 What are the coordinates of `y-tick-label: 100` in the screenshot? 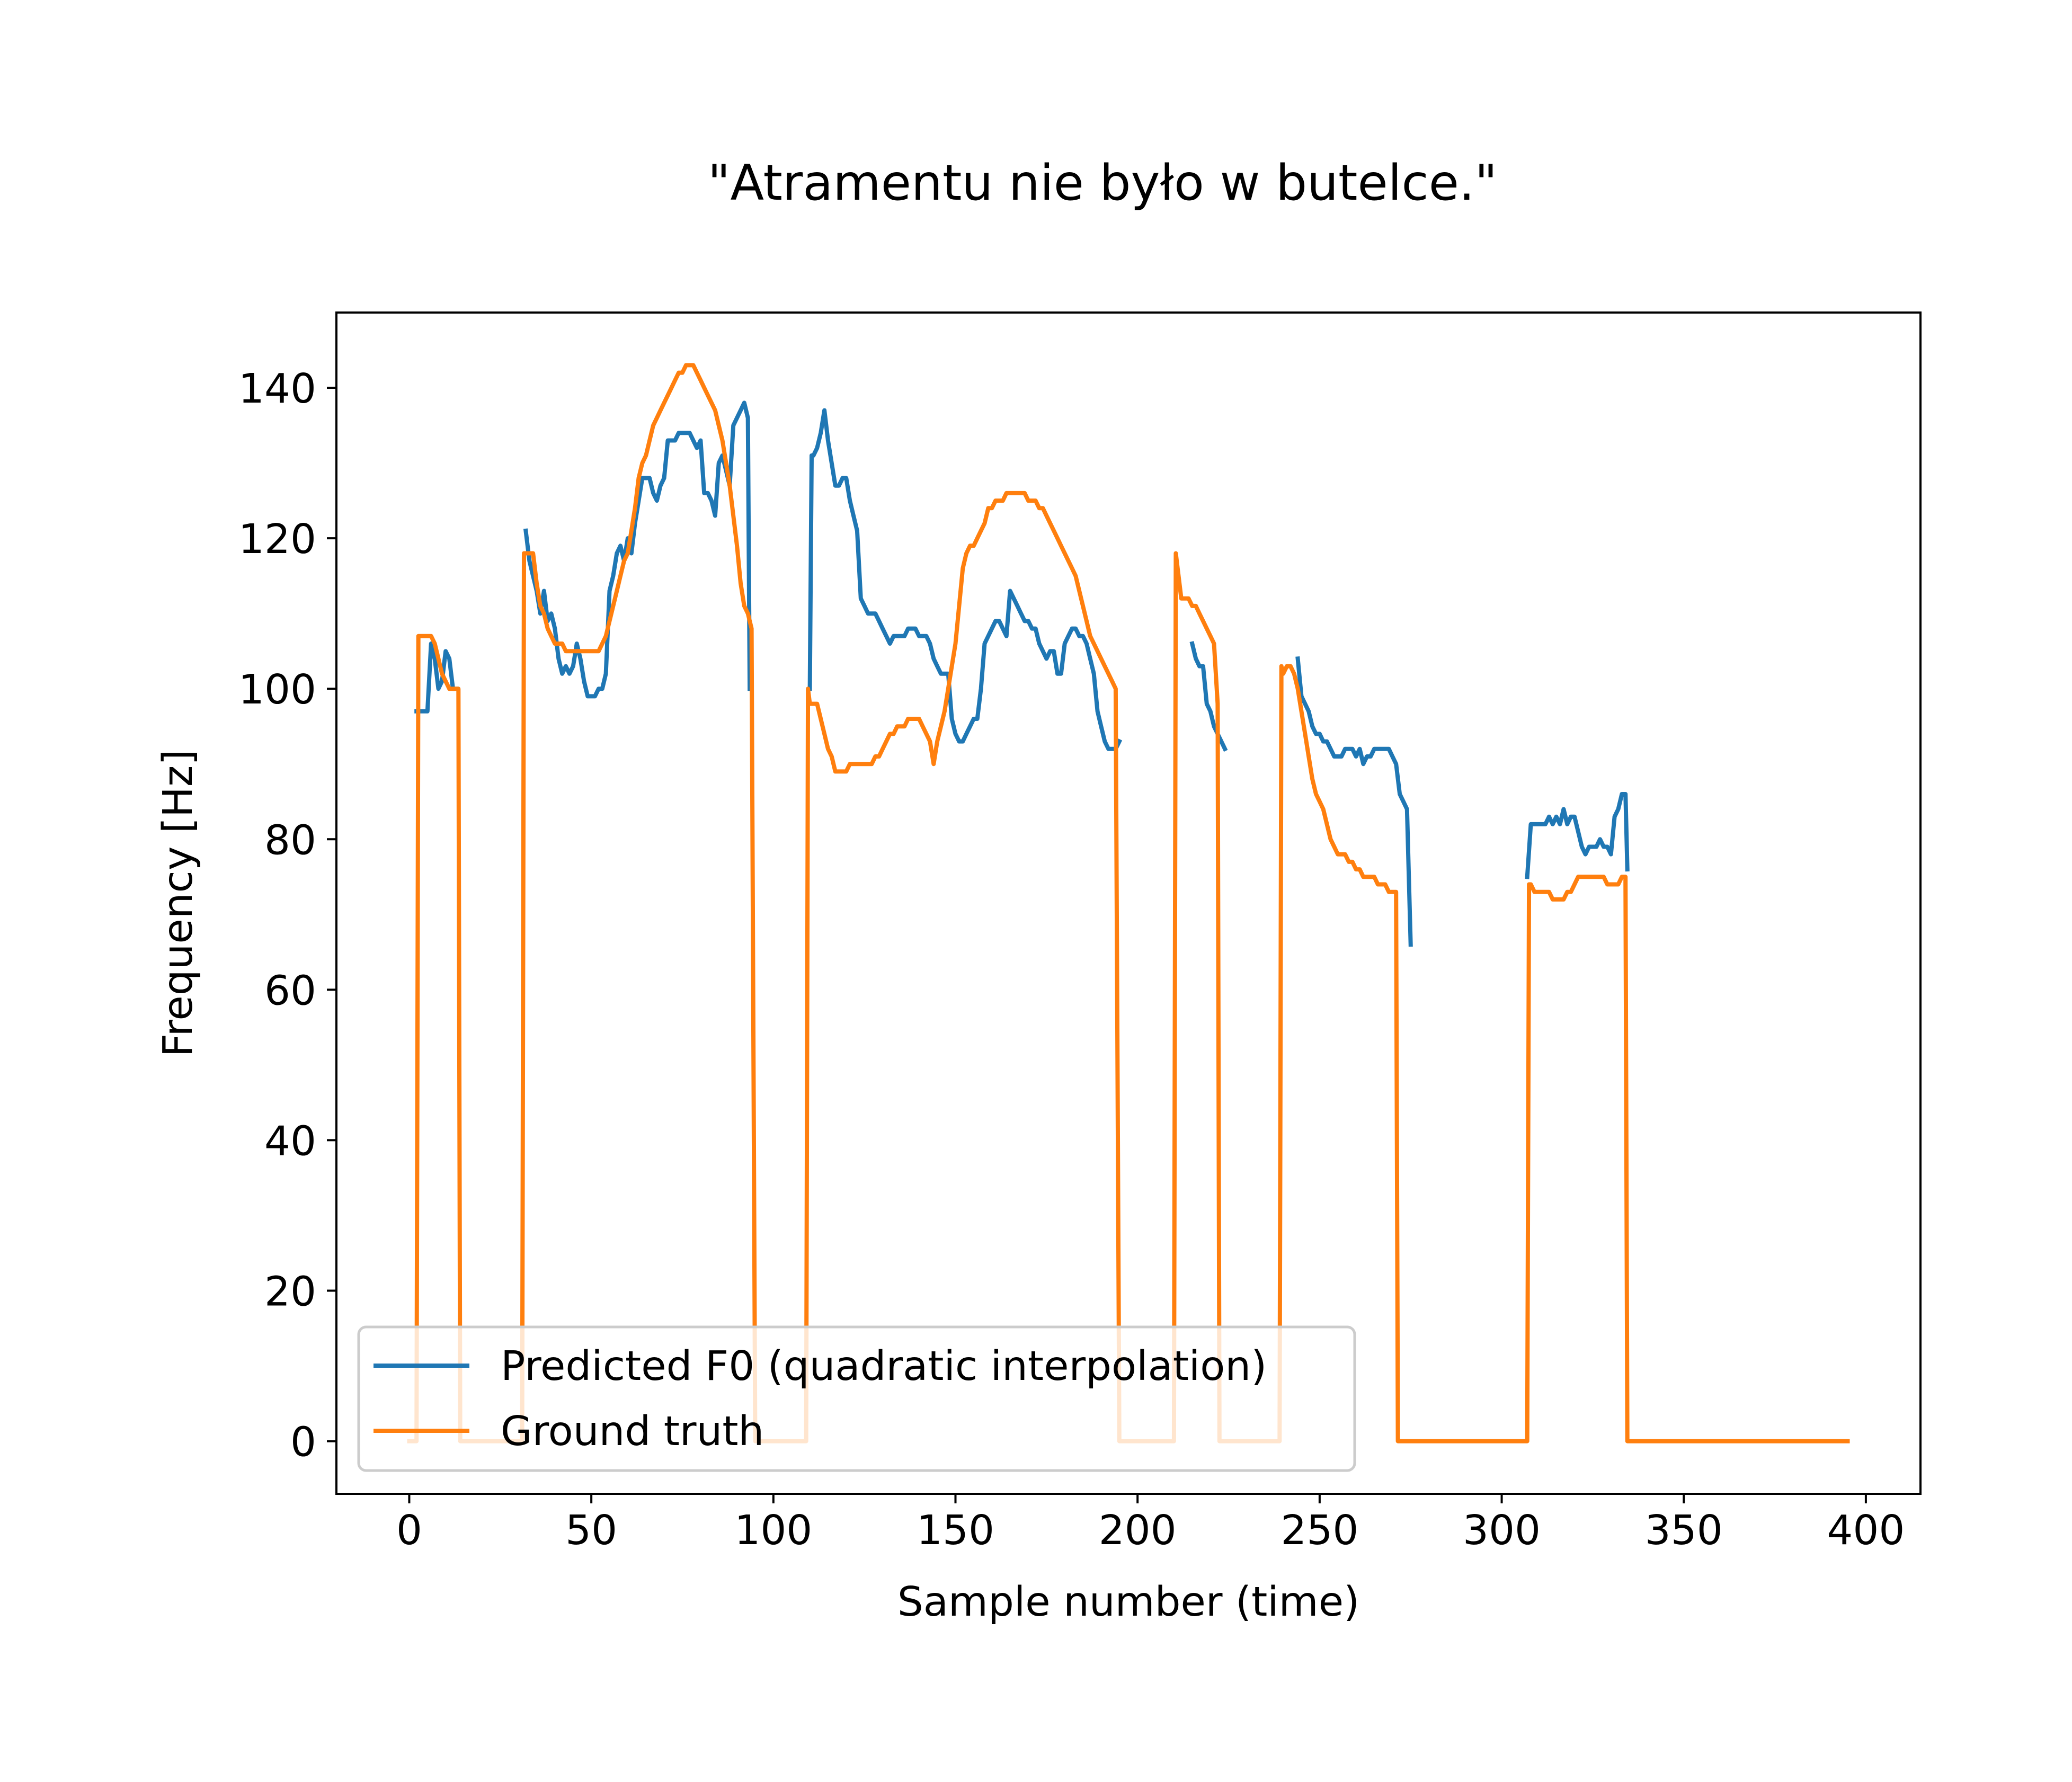 It's located at (277, 690).